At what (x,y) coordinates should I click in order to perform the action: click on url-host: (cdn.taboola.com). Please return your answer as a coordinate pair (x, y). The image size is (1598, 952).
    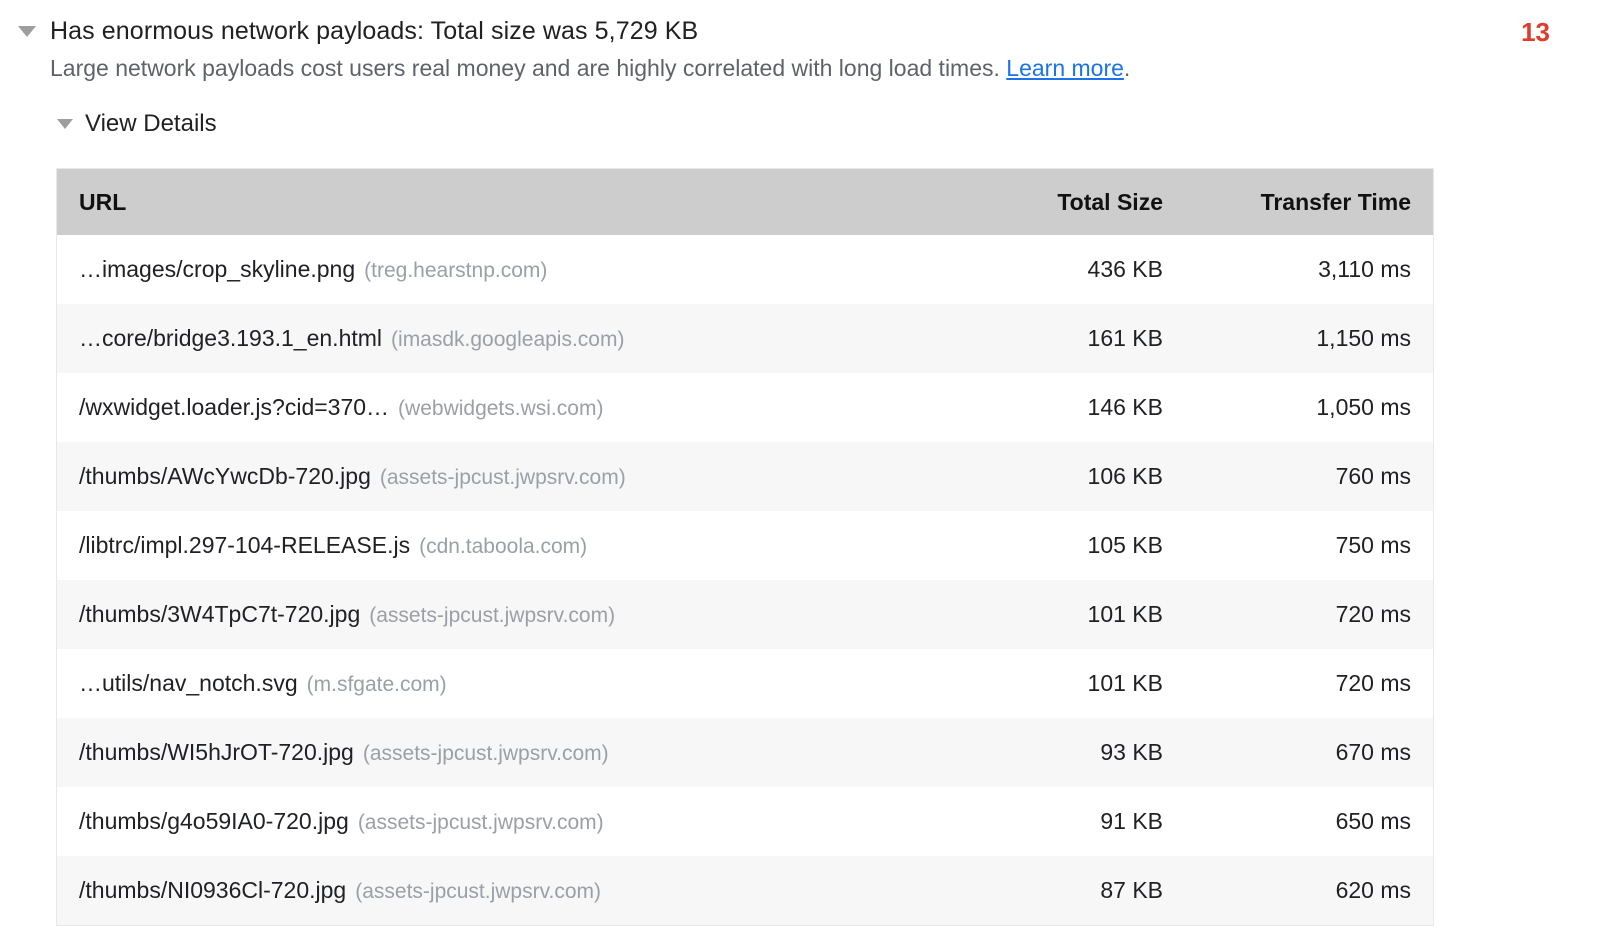
    Looking at the image, I should click on (503, 546).